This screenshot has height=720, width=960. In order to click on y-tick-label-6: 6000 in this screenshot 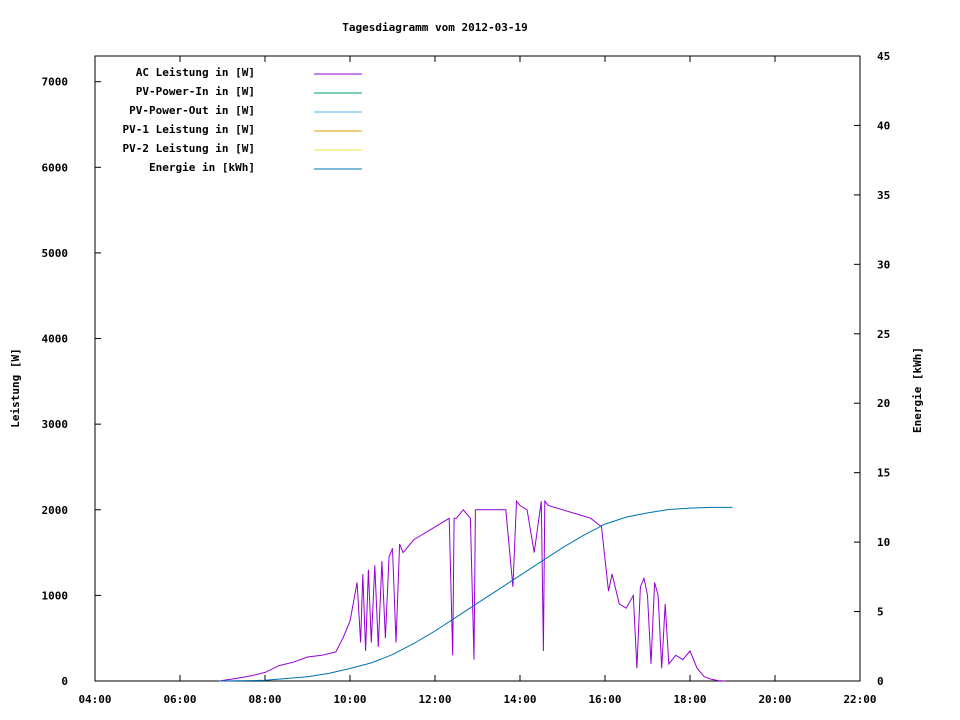, I will do `click(55, 167)`.